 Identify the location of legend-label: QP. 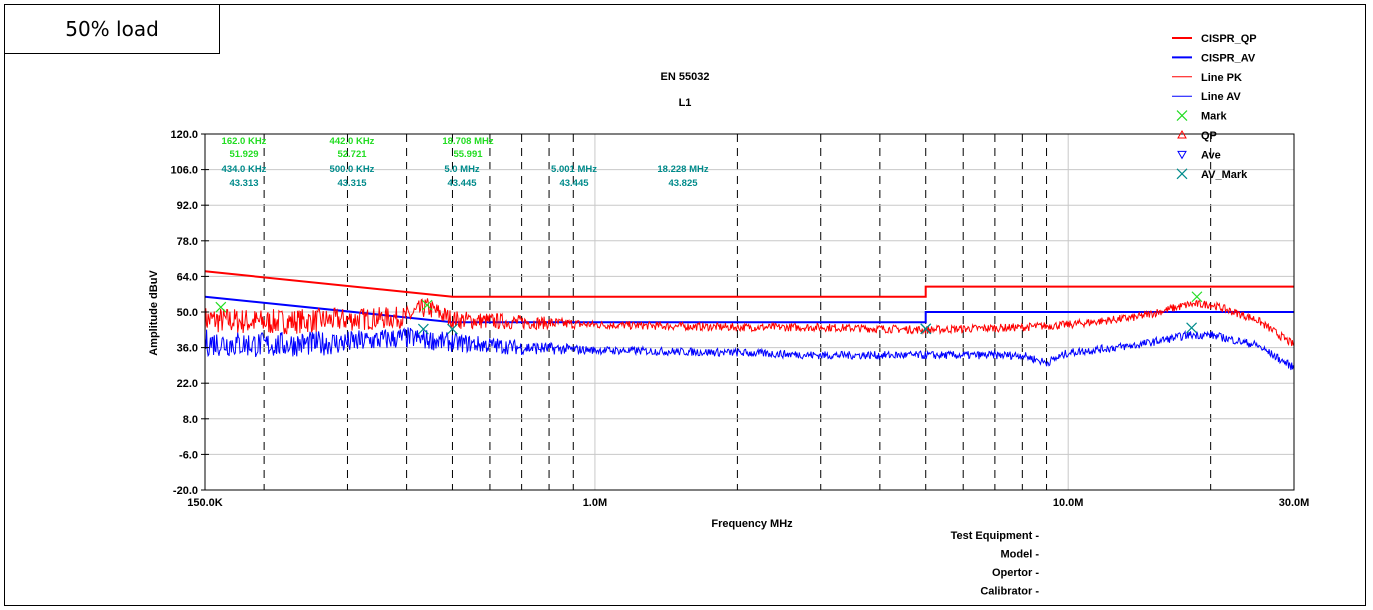
(1209, 136).